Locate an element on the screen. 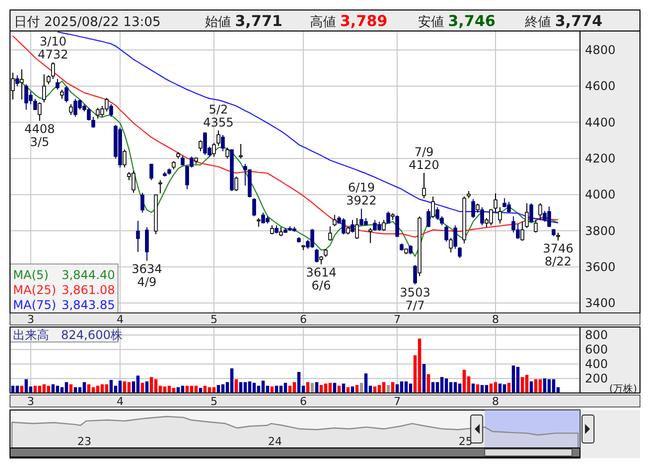 The width and height of the screenshot is (653, 470). y-tick-label: 800 is located at coordinates (596, 335).